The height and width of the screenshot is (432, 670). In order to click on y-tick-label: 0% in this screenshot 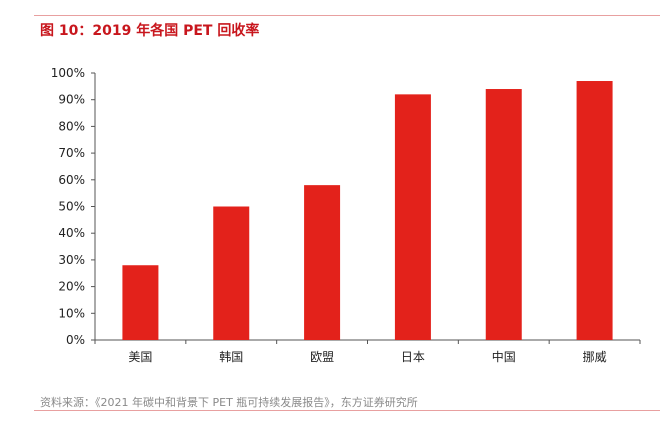, I will do `click(75, 340)`.